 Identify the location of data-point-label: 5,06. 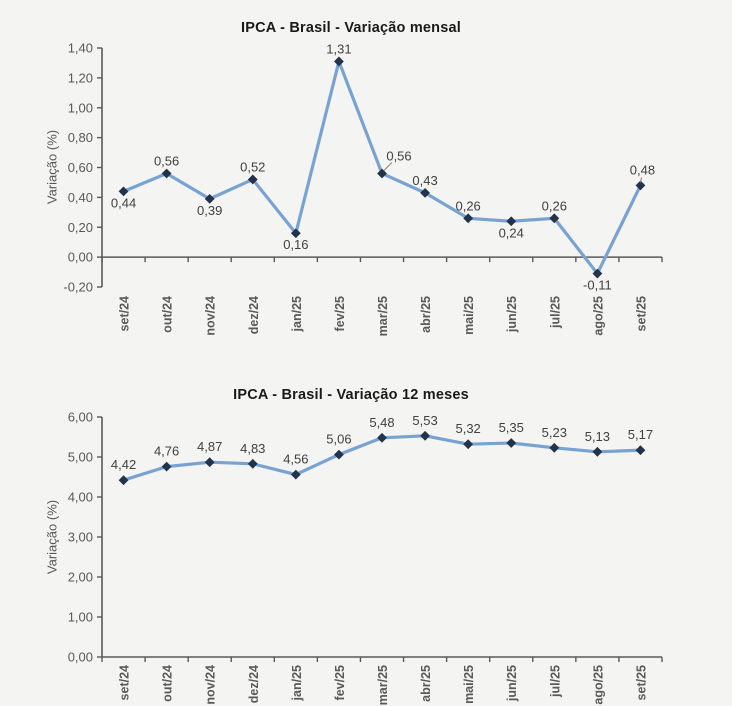
(338, 439).